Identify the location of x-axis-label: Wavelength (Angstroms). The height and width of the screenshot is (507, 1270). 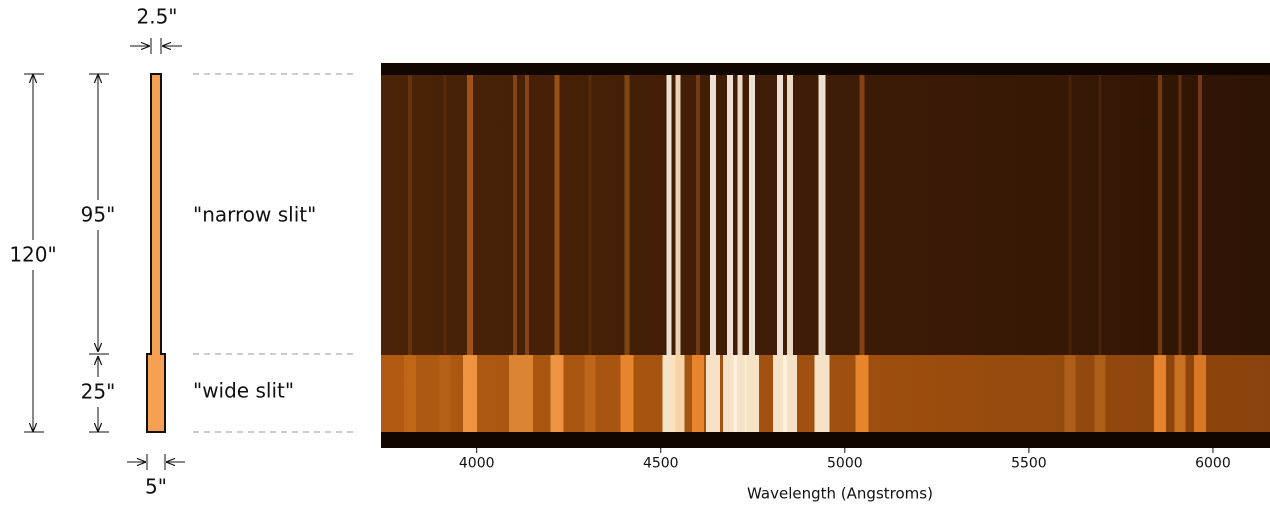
(840, 494).